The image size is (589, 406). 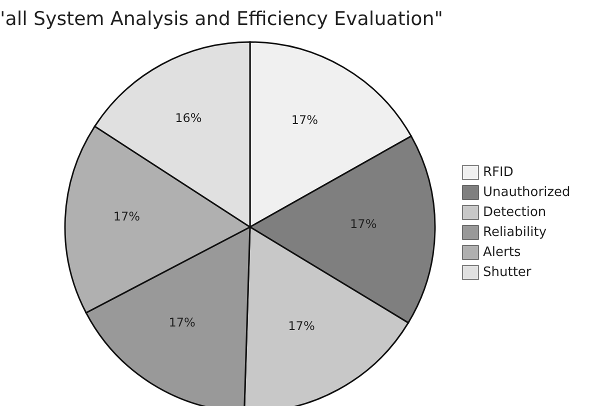 What do you see at coordinates (498, 172) in the screenshot?
I see `legend-label: RFID` at bounding box center [498, 172].